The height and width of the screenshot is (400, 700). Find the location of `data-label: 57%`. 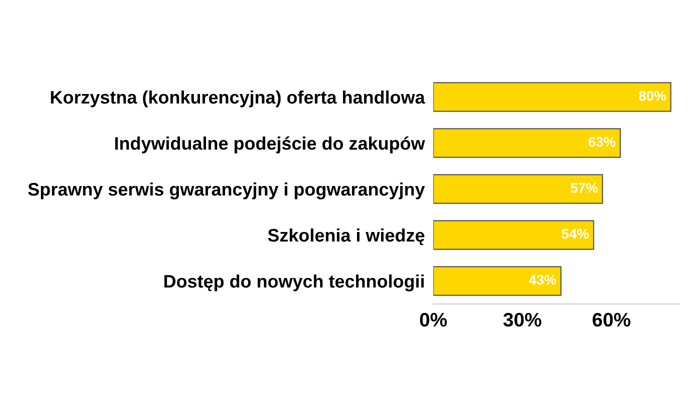

data-label: 57% is located at coordinates (584, 187).